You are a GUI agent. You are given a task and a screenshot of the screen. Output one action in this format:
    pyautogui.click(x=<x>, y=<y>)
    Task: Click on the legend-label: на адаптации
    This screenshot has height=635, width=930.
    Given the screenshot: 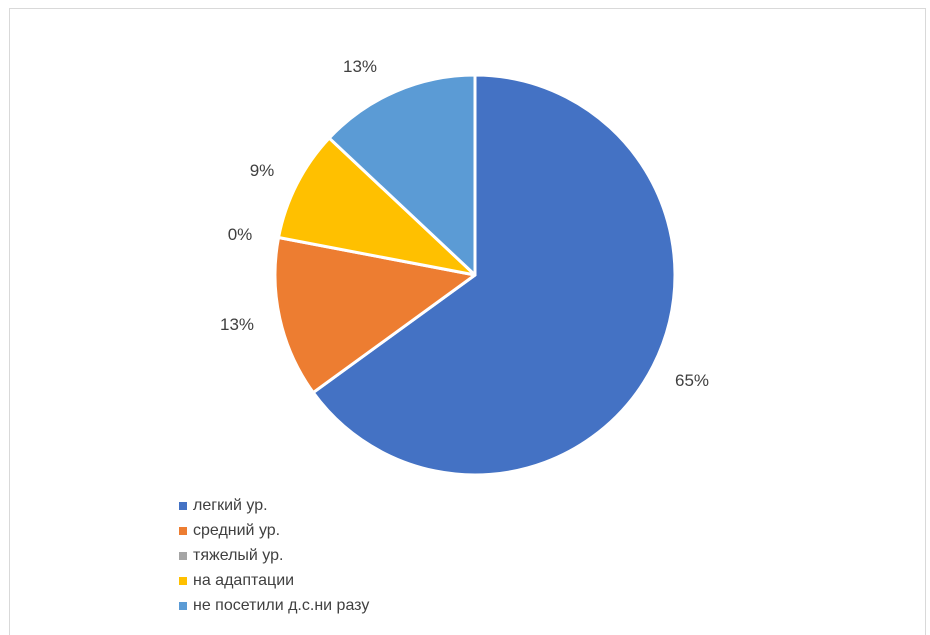 What is the action you would take?
    pyautogui.click(x=244, y=580)
    